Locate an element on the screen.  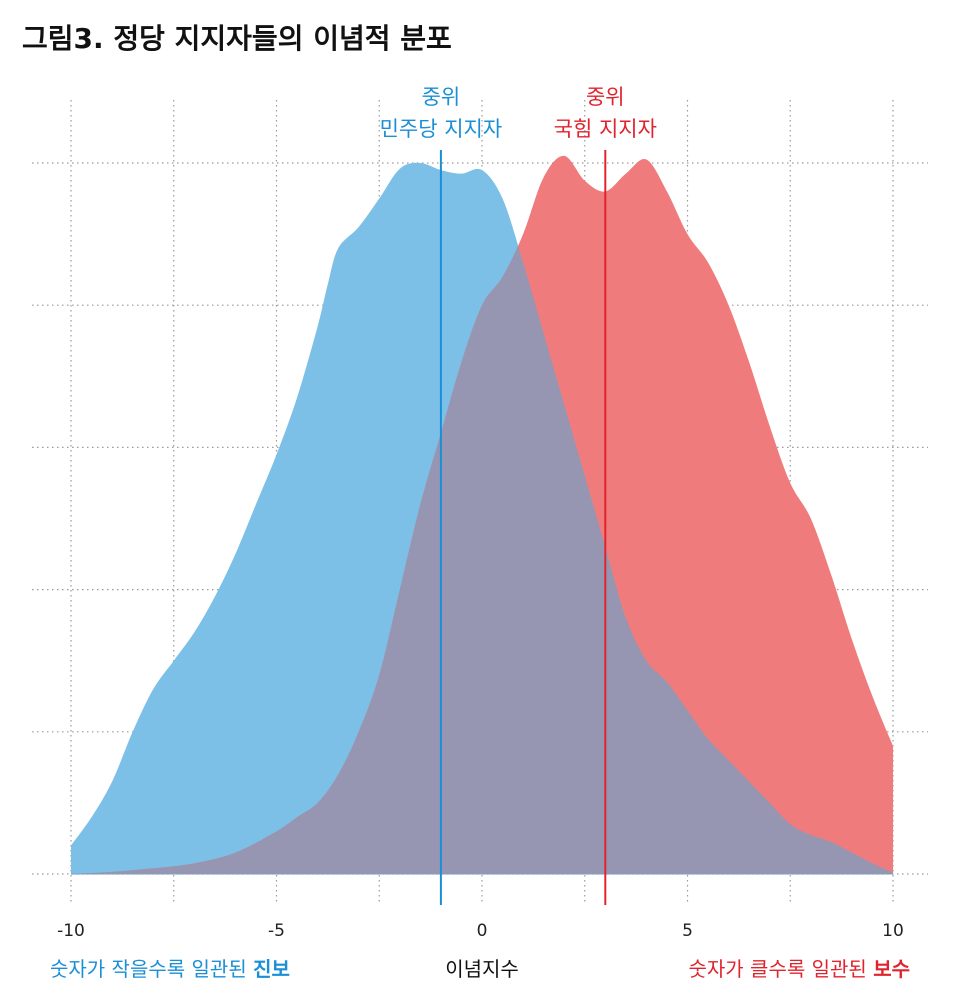
caption-left: 숫자가 작을수록 일관된 진보 is located at coordinates (170, 969).